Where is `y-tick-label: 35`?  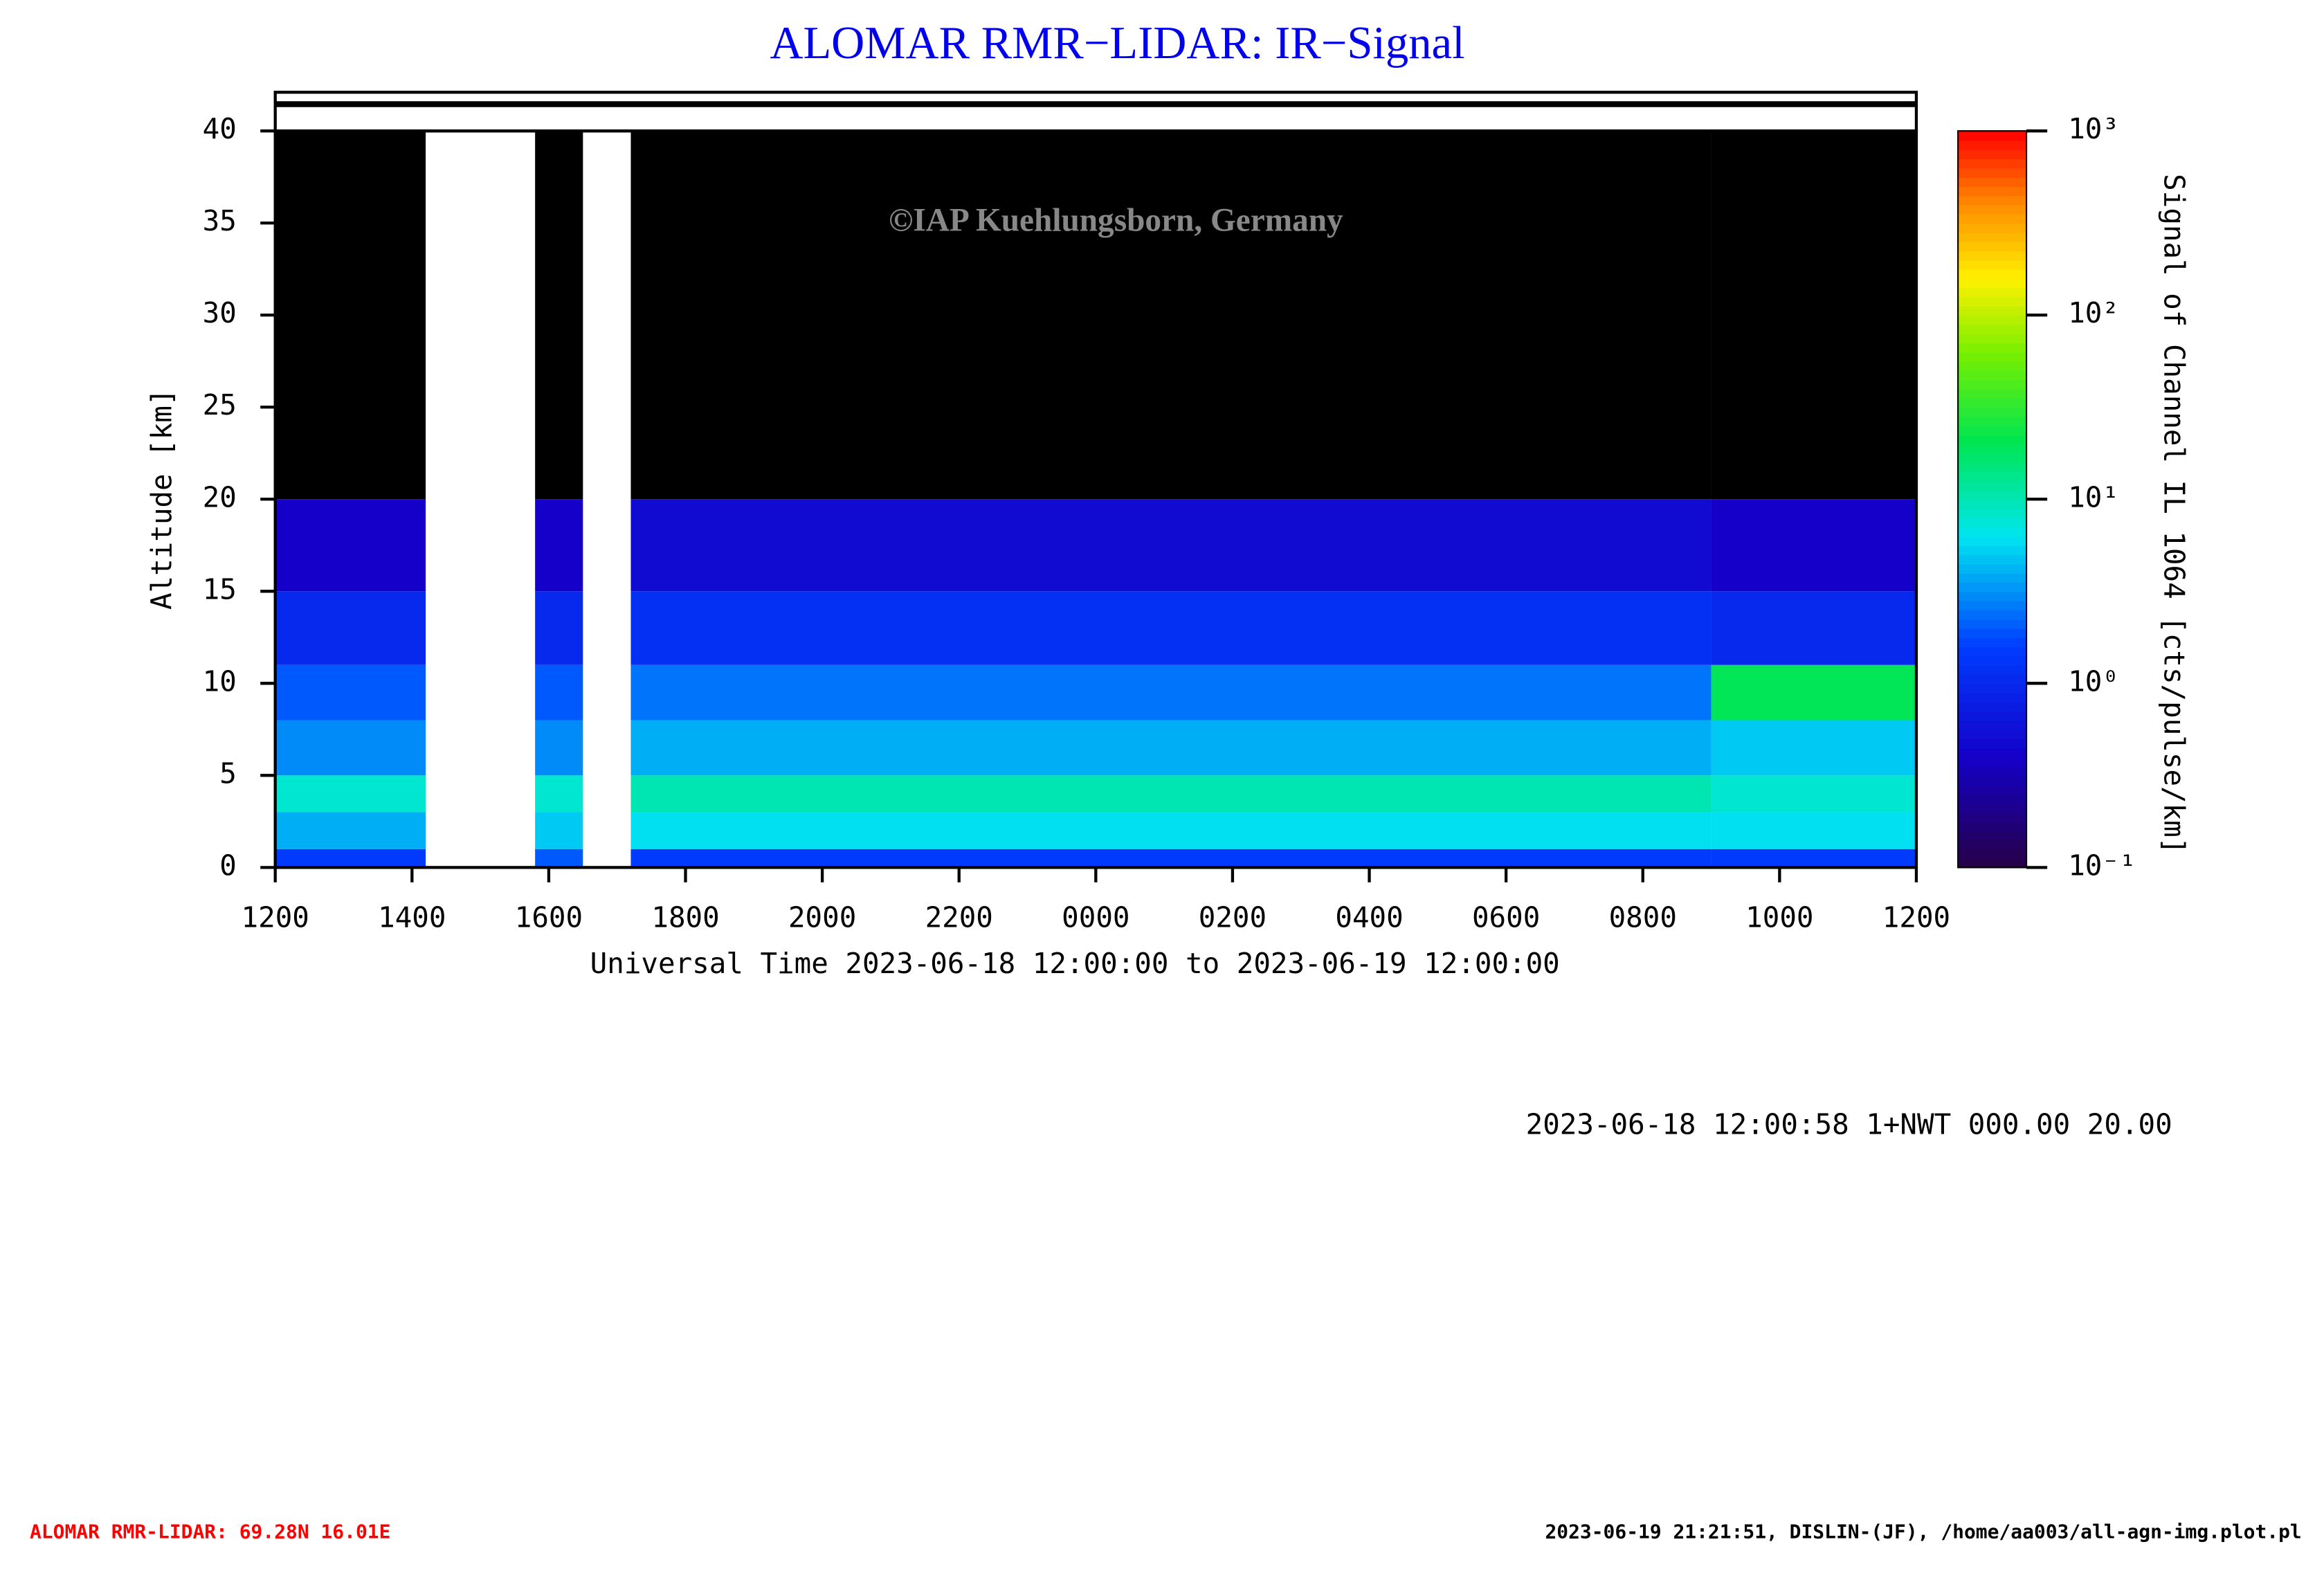
y-tick-label: 35 is located at coordinates (220, 220).